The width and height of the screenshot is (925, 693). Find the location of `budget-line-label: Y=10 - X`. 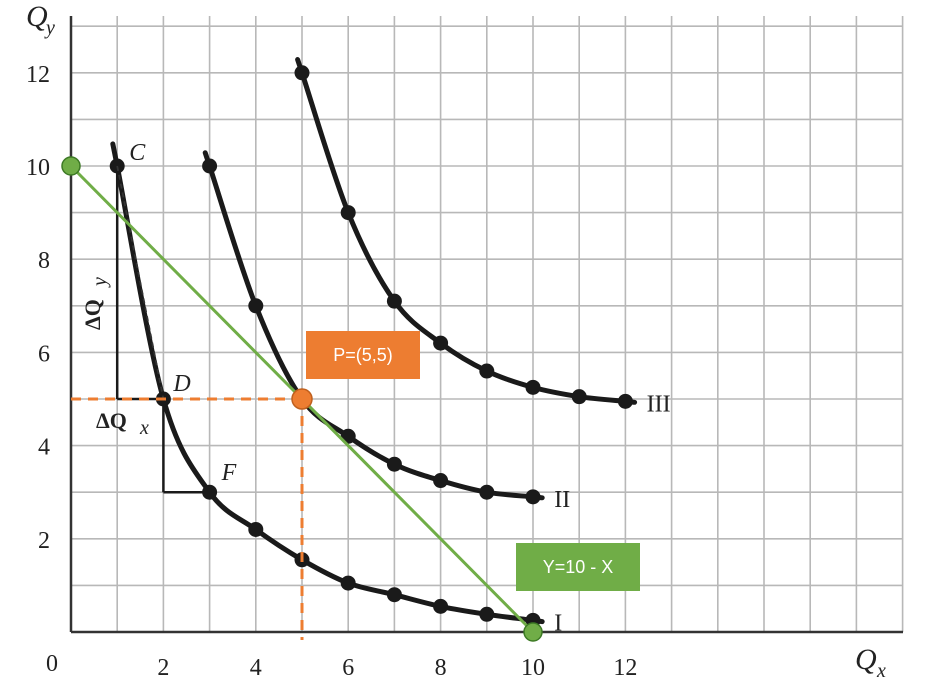

budget-line-label: Y=10 - X is located at coordinates (578, 567).